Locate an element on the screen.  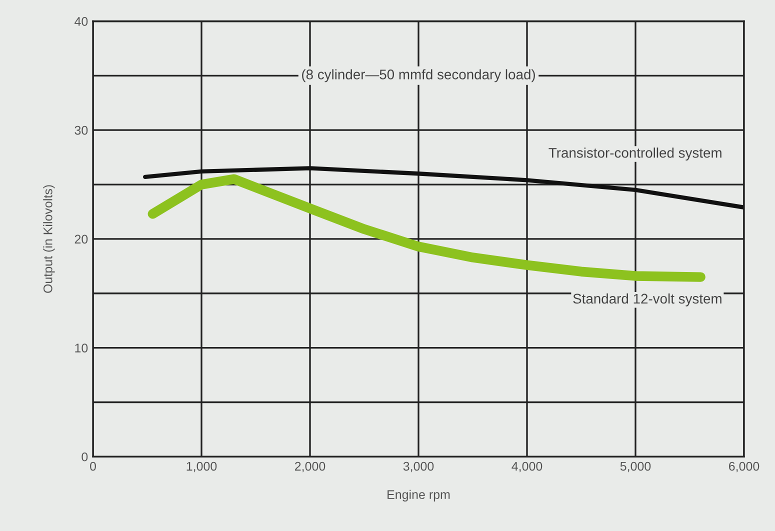
x-tick-label: 6,000 is located at coordinates (744, 467).